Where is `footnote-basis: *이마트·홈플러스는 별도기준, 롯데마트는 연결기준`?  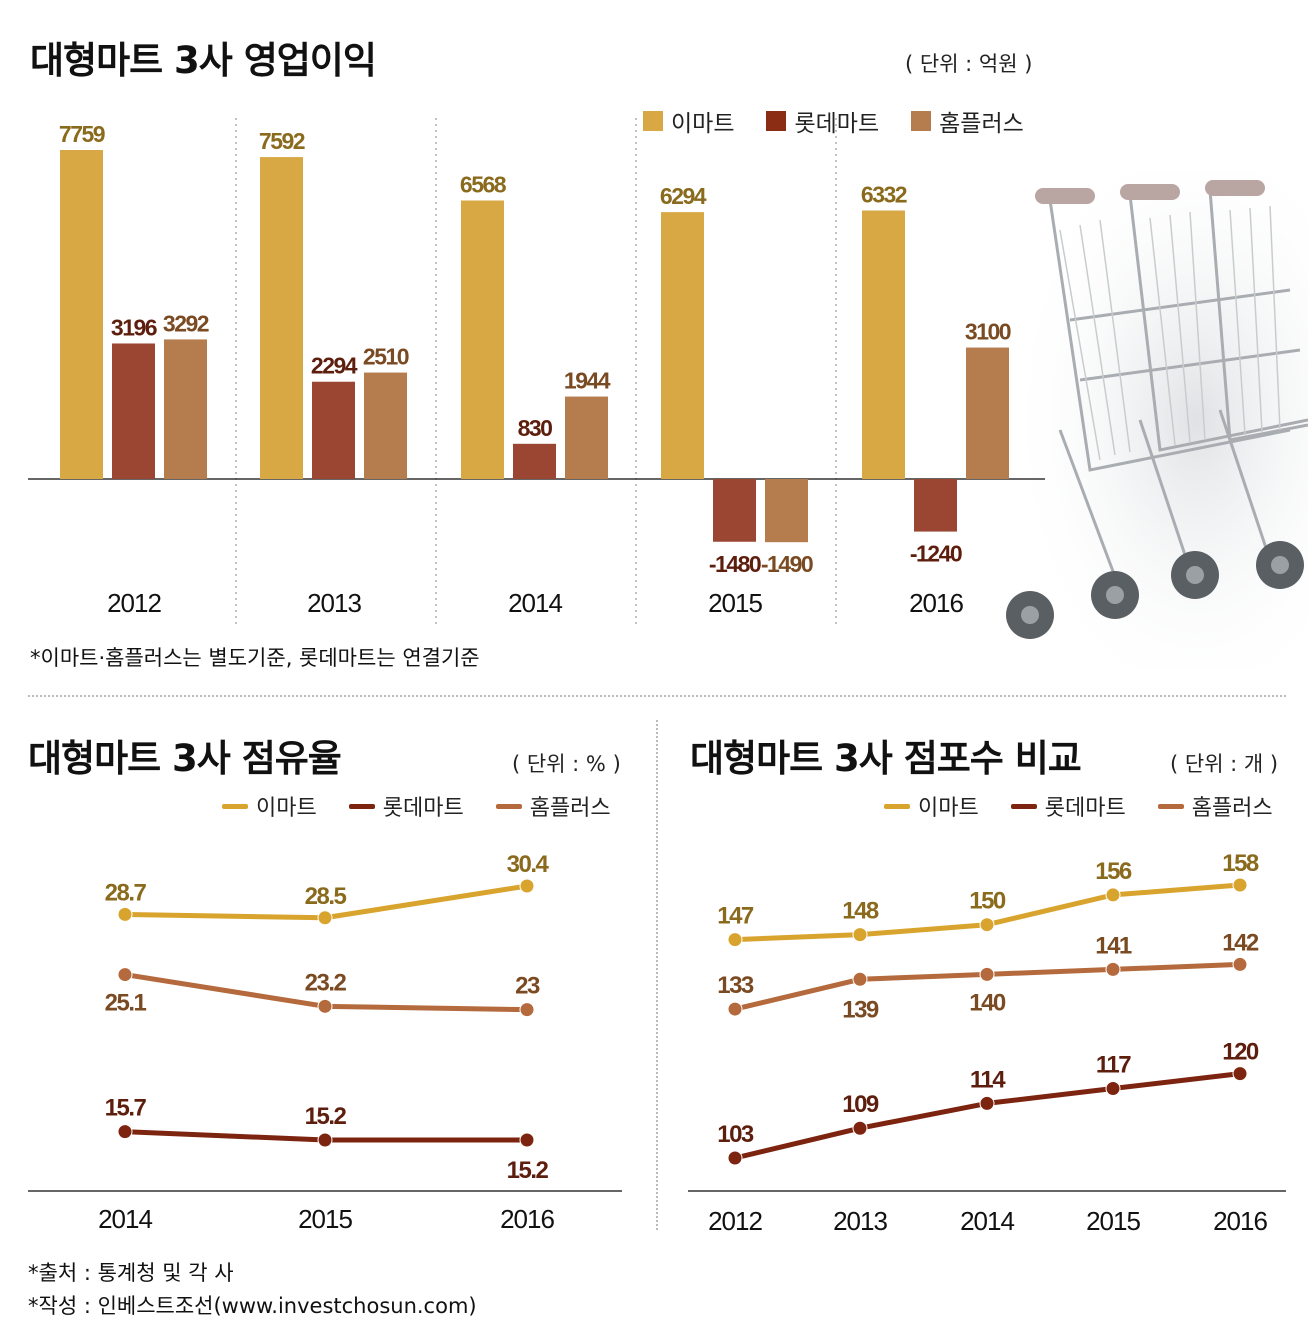
footnote-basis: *이마트·홈플러스는 별도기준, 롯데마트는 연결기준 is located at coordinates (255, 658).